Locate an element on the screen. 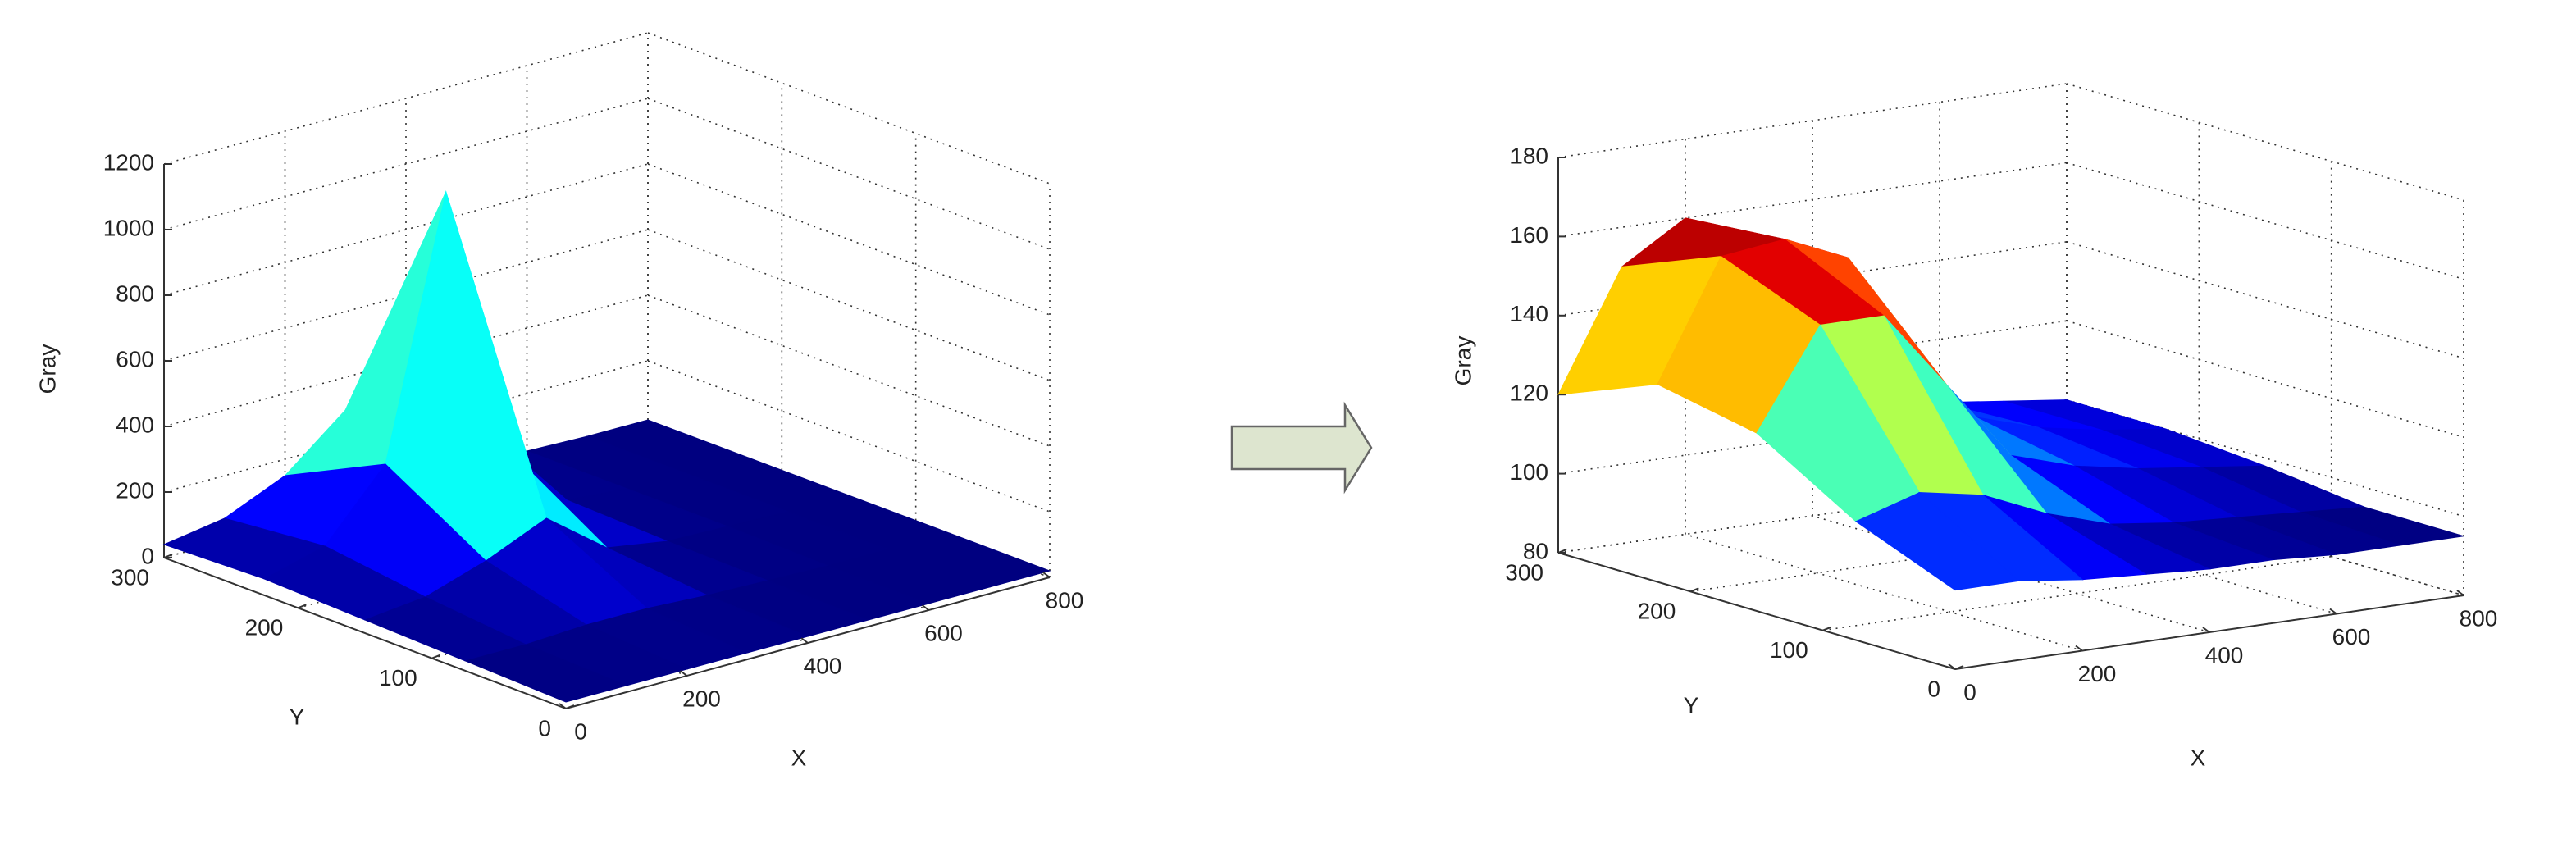 The image size is (2576, 866). z-tick-label: 1200 is located at coordinates (128, 162).